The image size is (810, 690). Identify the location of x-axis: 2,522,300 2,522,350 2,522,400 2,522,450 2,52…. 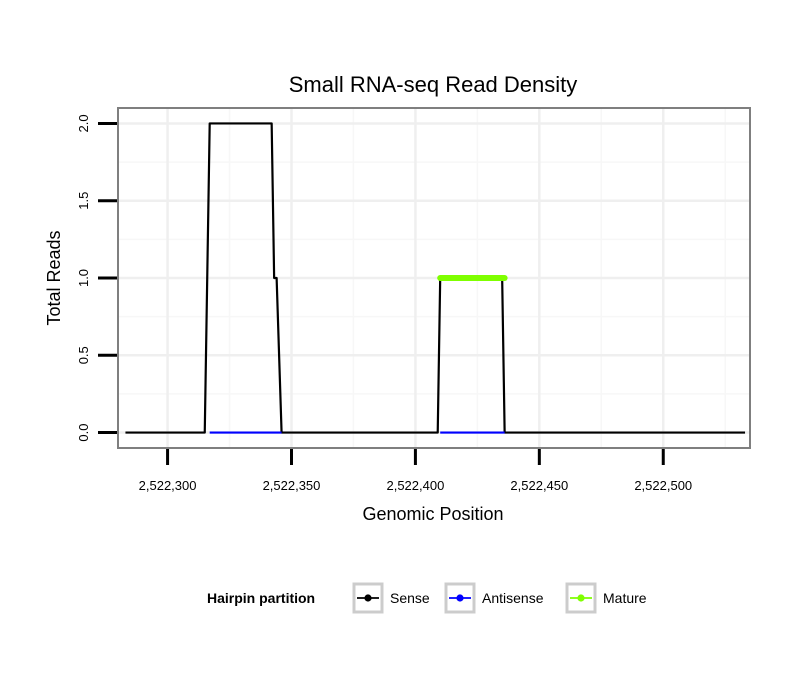
(415, 471).